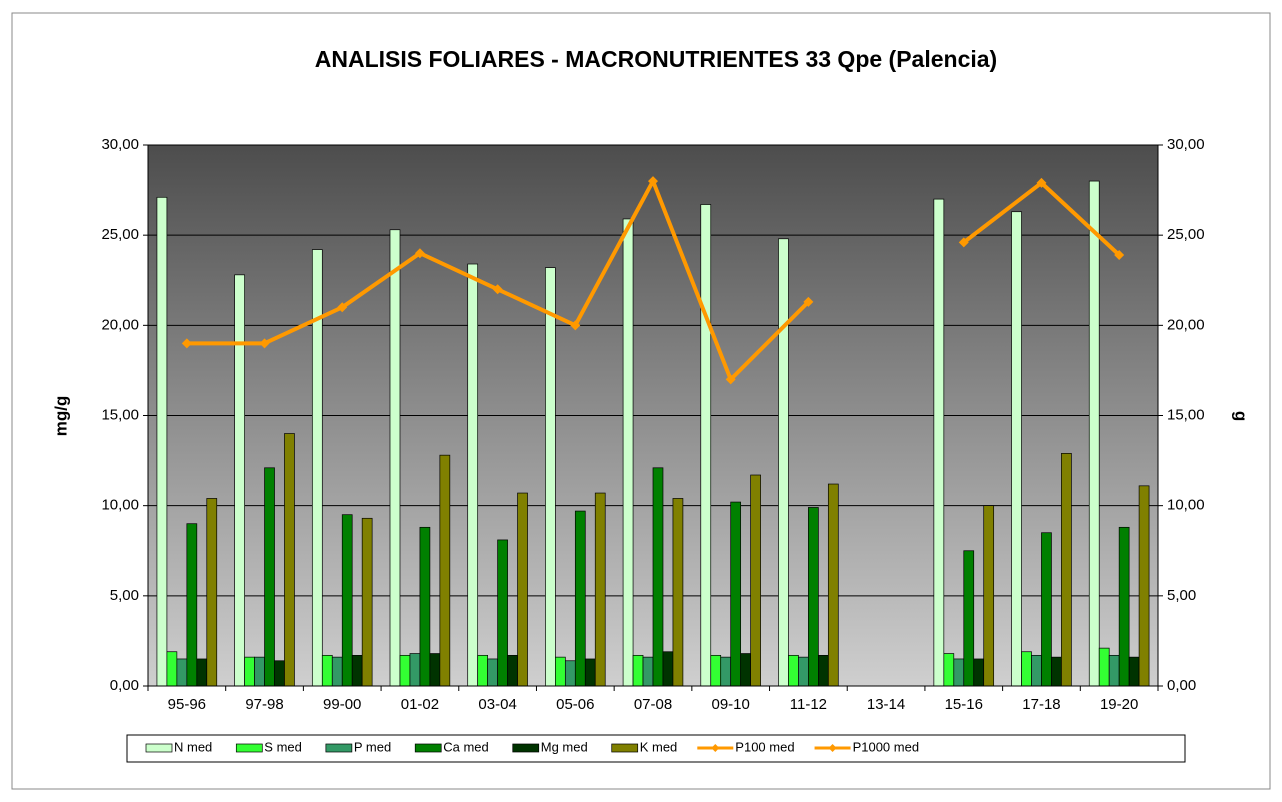 Image resolution: width=1282 pixels, height=802 pixels. I want to click on legend-label: K med, so click(659, 746).